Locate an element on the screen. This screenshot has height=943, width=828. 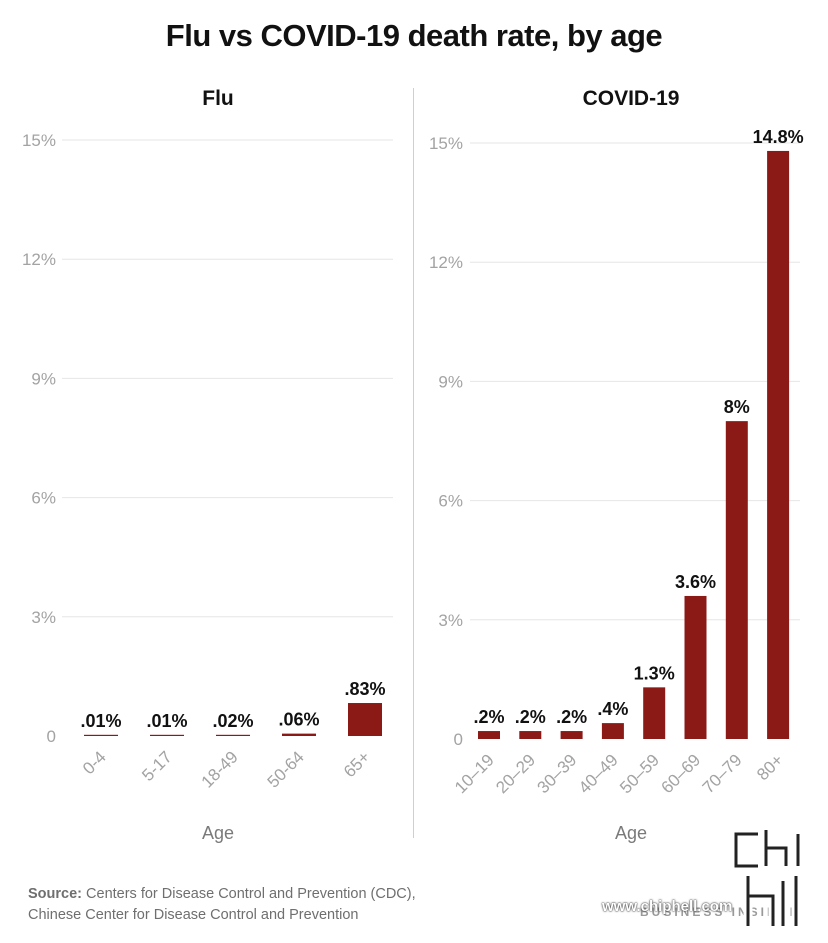
data-label: 3.6% is located at coordinates (695, 582).